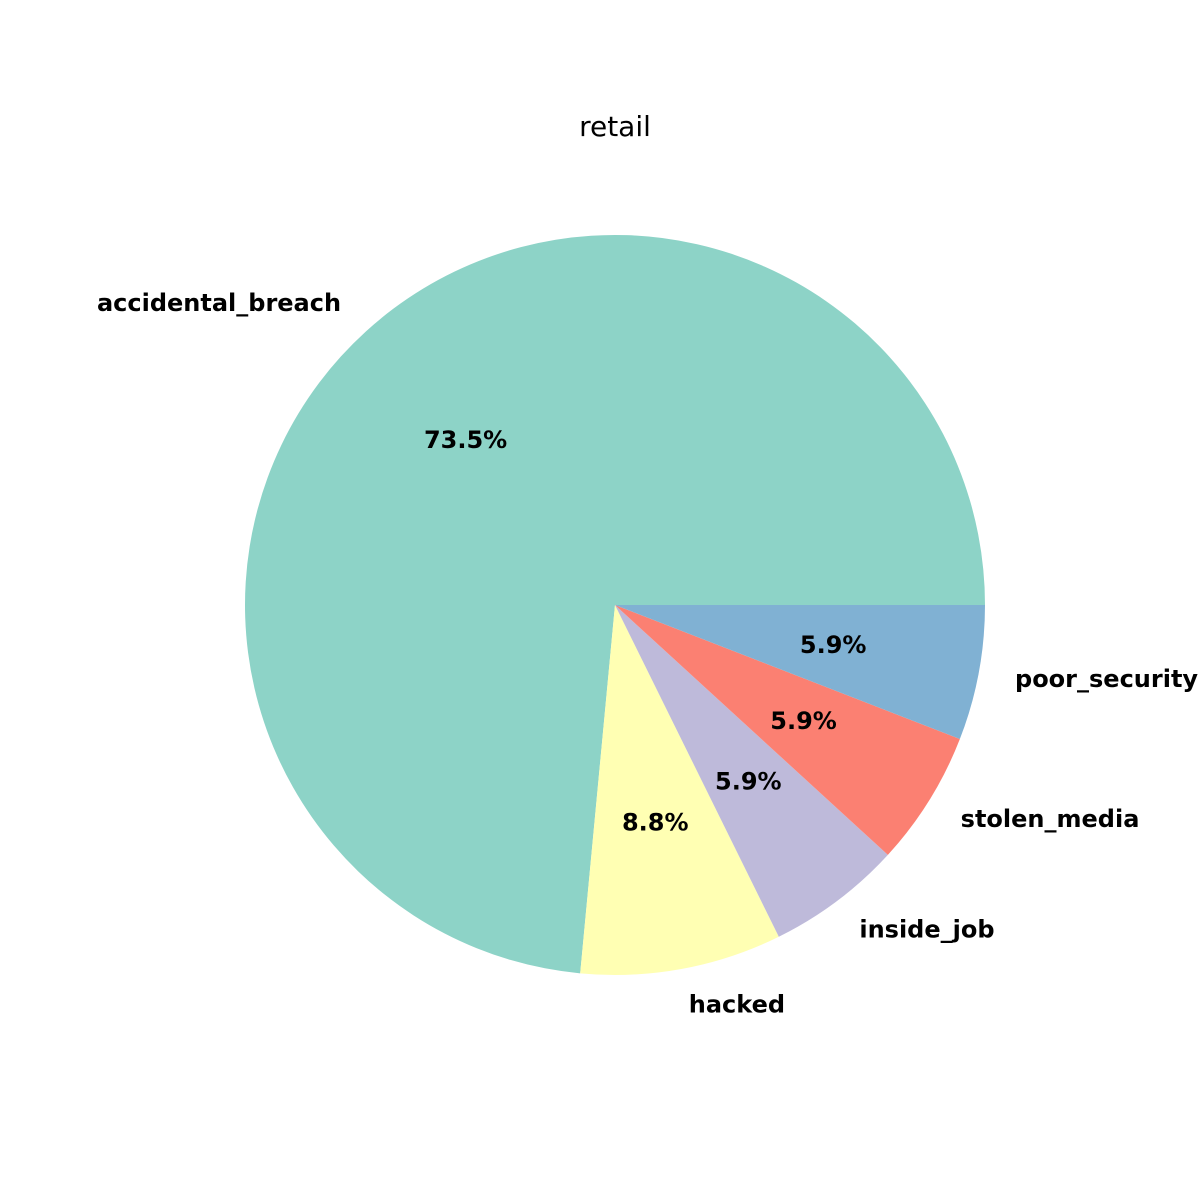  What do you see at coordinates (1050, 819) in the screenshot?
I see `slice-label-stolen-media: stolen_media` at bounding box center [1050, 819].